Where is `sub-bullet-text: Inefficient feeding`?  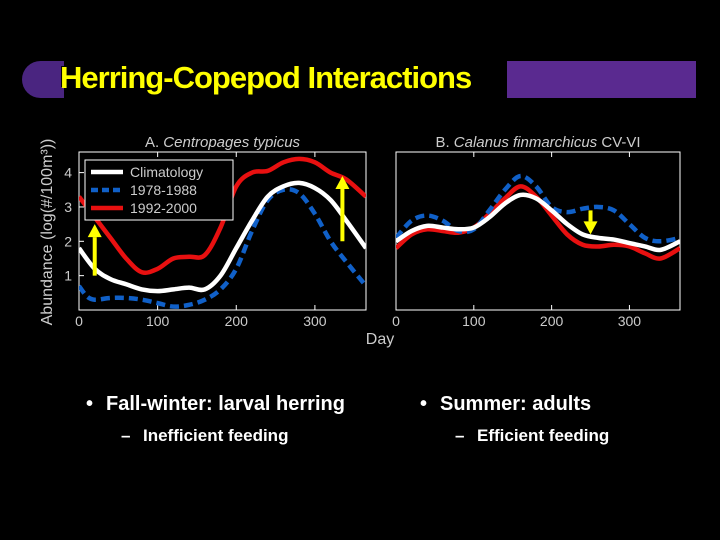 sub-bullet-text: Inefficient feeding is located at coordinates (216, 435).